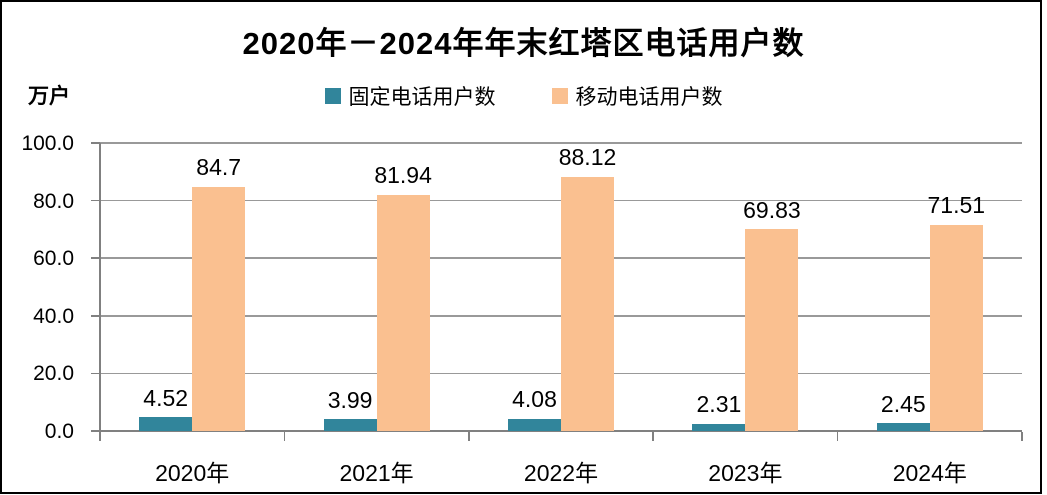  I want to click on bar-fixed-phone-users-2020年, so click(166, 424).